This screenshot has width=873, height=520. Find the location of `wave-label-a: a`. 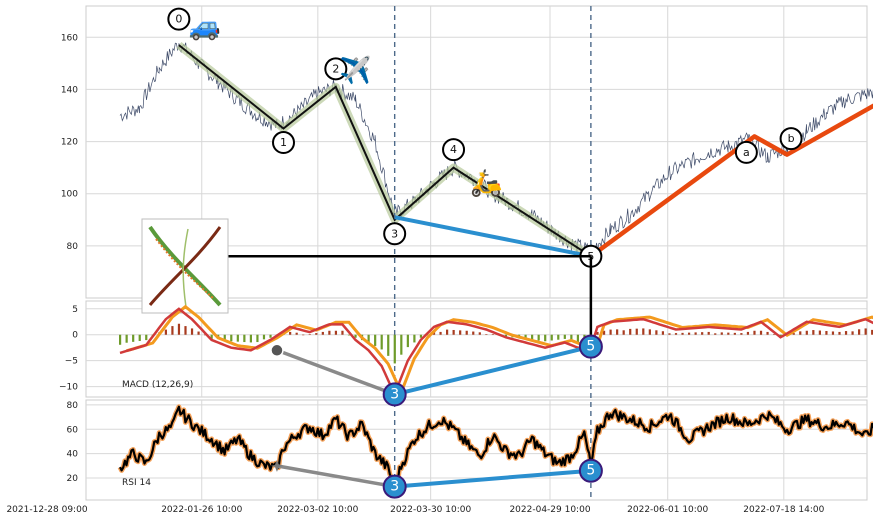

wave-label-a: a is located at coordinates (746, 152).